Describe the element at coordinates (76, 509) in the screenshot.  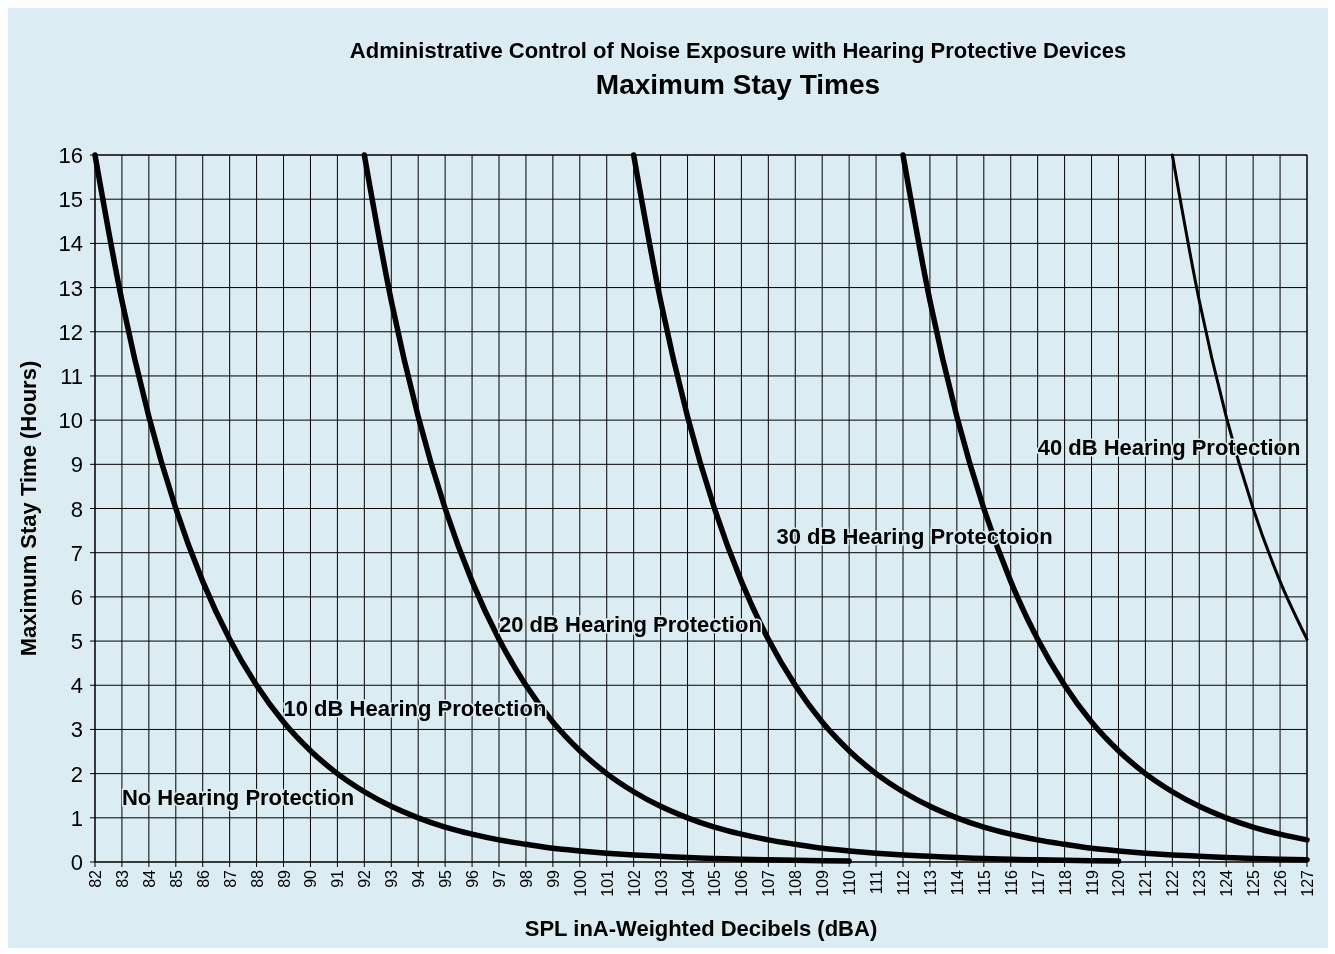
I see `y-tick-label: 8` at that location.